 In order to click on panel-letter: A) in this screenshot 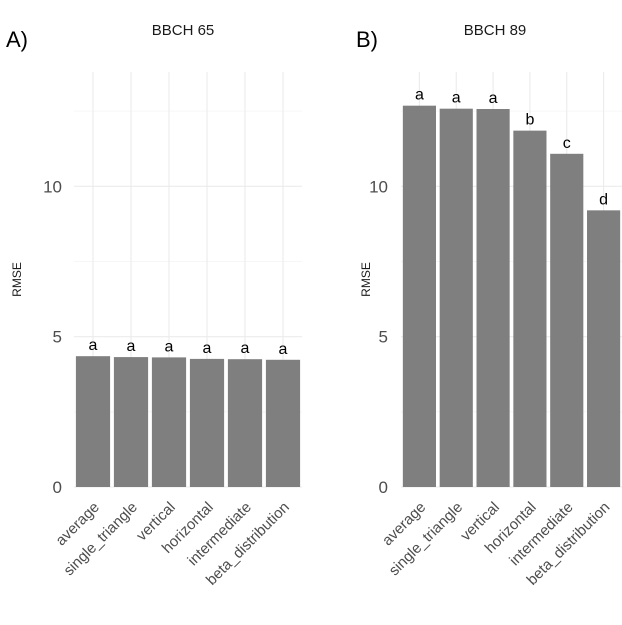, I will do `click(17, 39)`.